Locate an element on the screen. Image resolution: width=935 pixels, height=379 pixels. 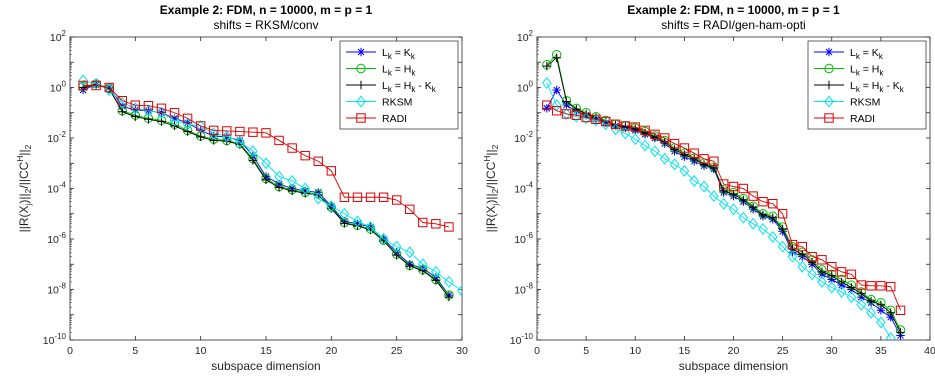
x-tick-label: 5 is located at coordinates (135, 351).